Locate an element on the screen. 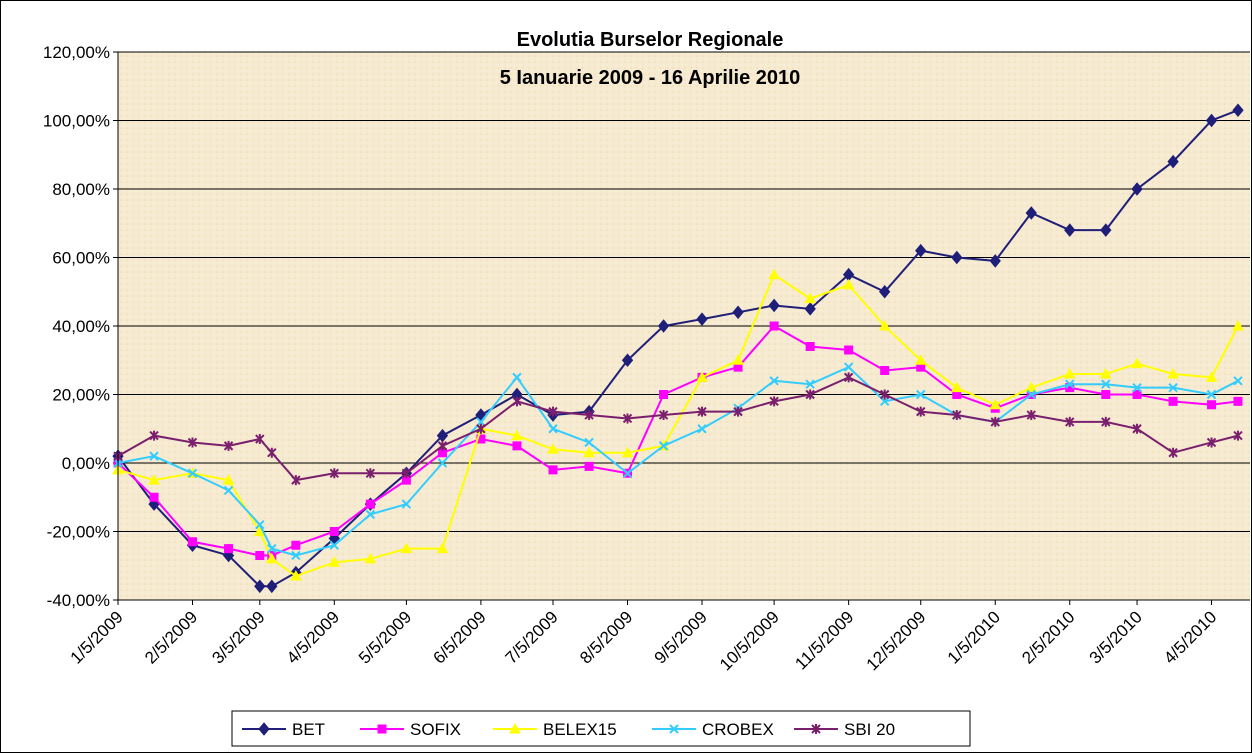 The width and height of the screenshot is (1252, 753). y-tick-label: -20,00% is located at coordinates (78, 532).